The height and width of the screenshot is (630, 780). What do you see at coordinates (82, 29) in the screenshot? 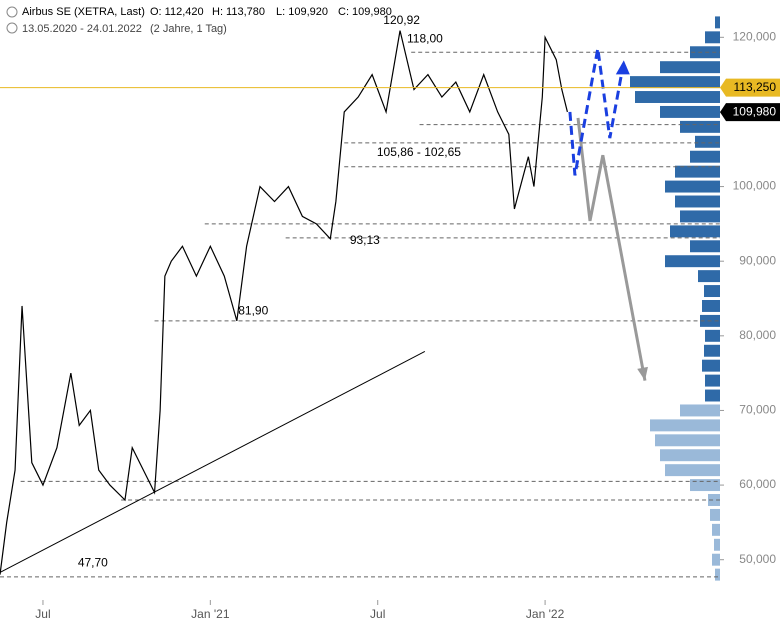
I see `subtitle: 13.05.2020 - 24.01.2022` at bounding box center [82, 29].